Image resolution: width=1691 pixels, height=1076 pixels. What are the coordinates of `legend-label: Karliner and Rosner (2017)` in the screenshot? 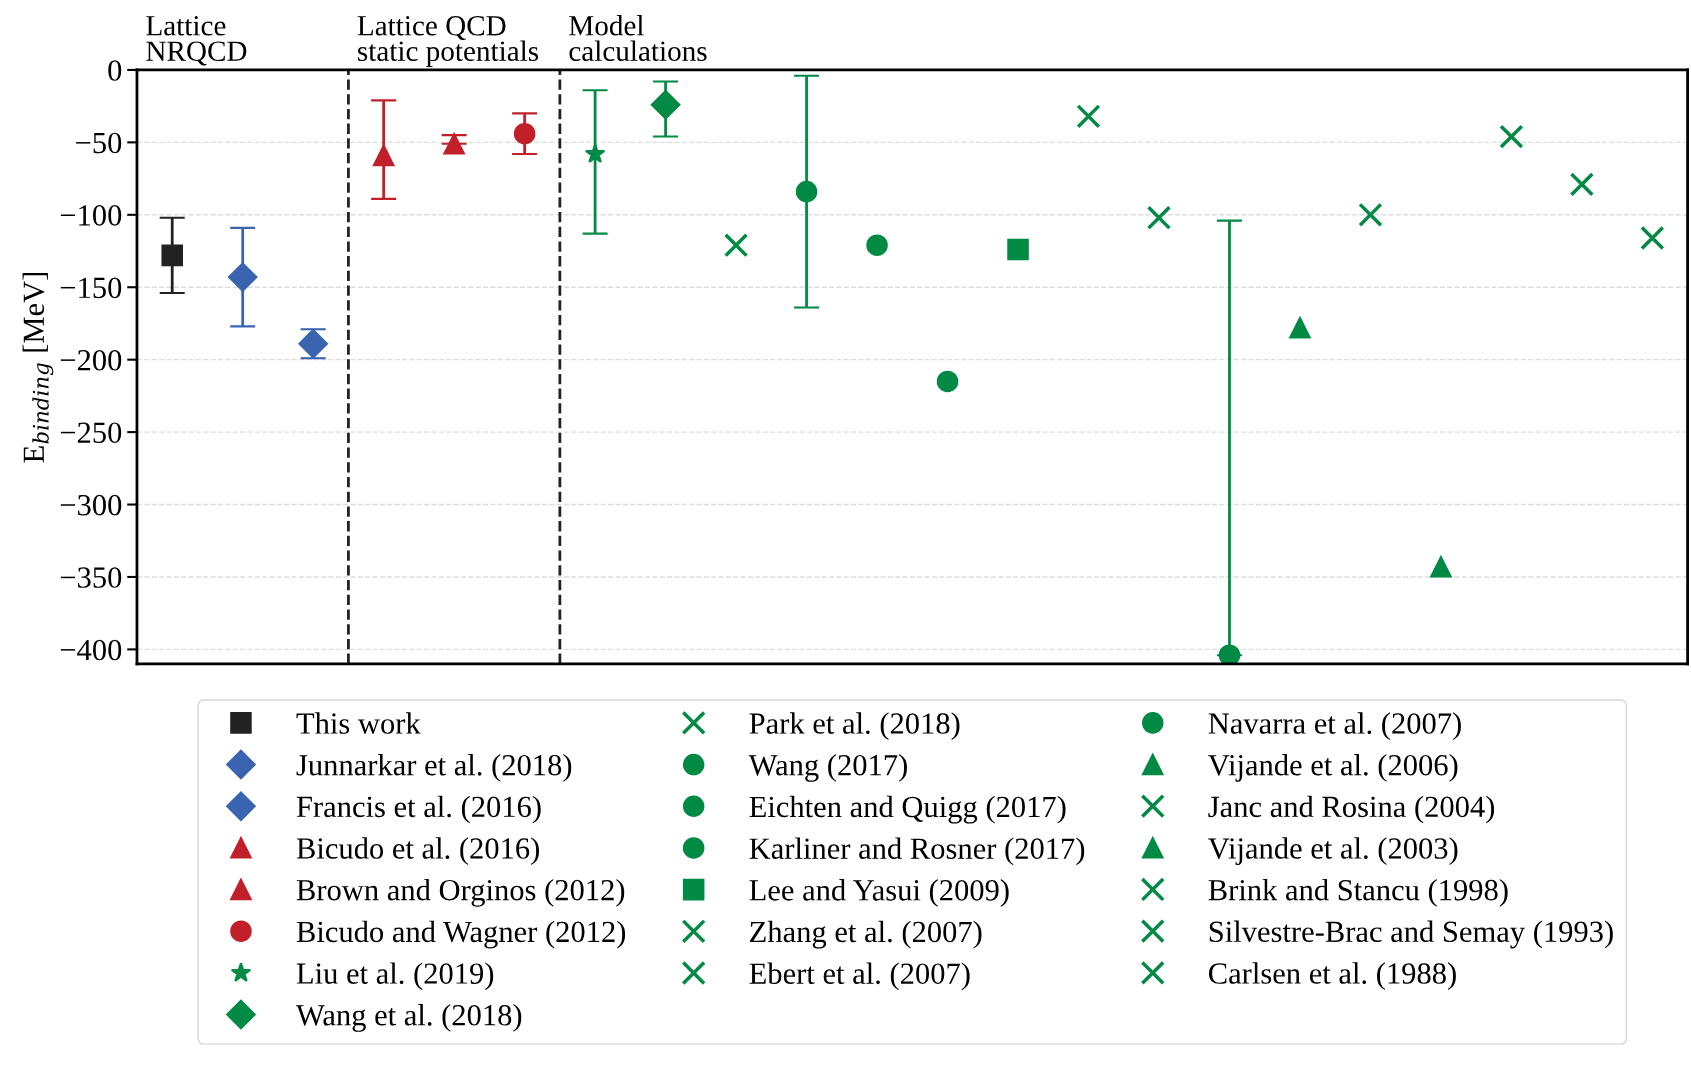 It's located at (917, 851).